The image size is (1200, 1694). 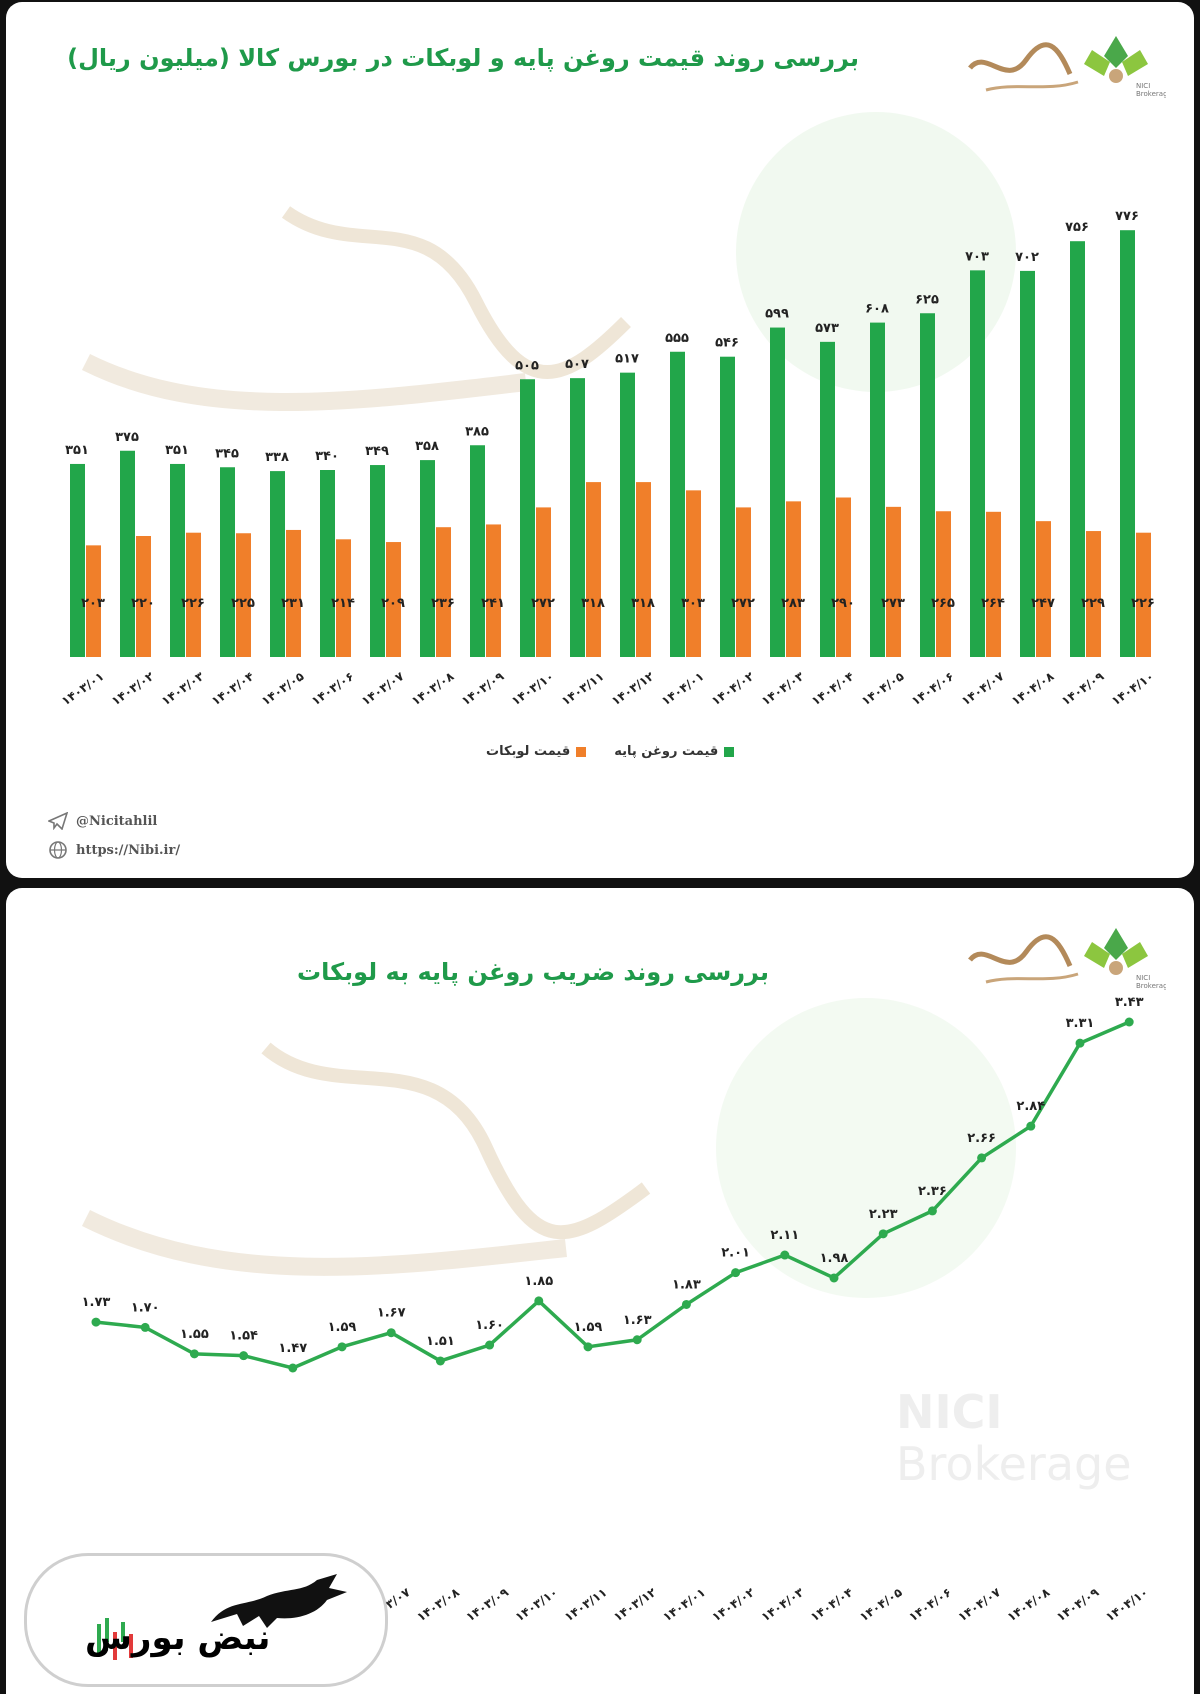 What do you see at coordinates (1129, 1002) in the screenshot?
I see `ratio-label: ۳.۴۳` at bounding box center [1129, 1002].